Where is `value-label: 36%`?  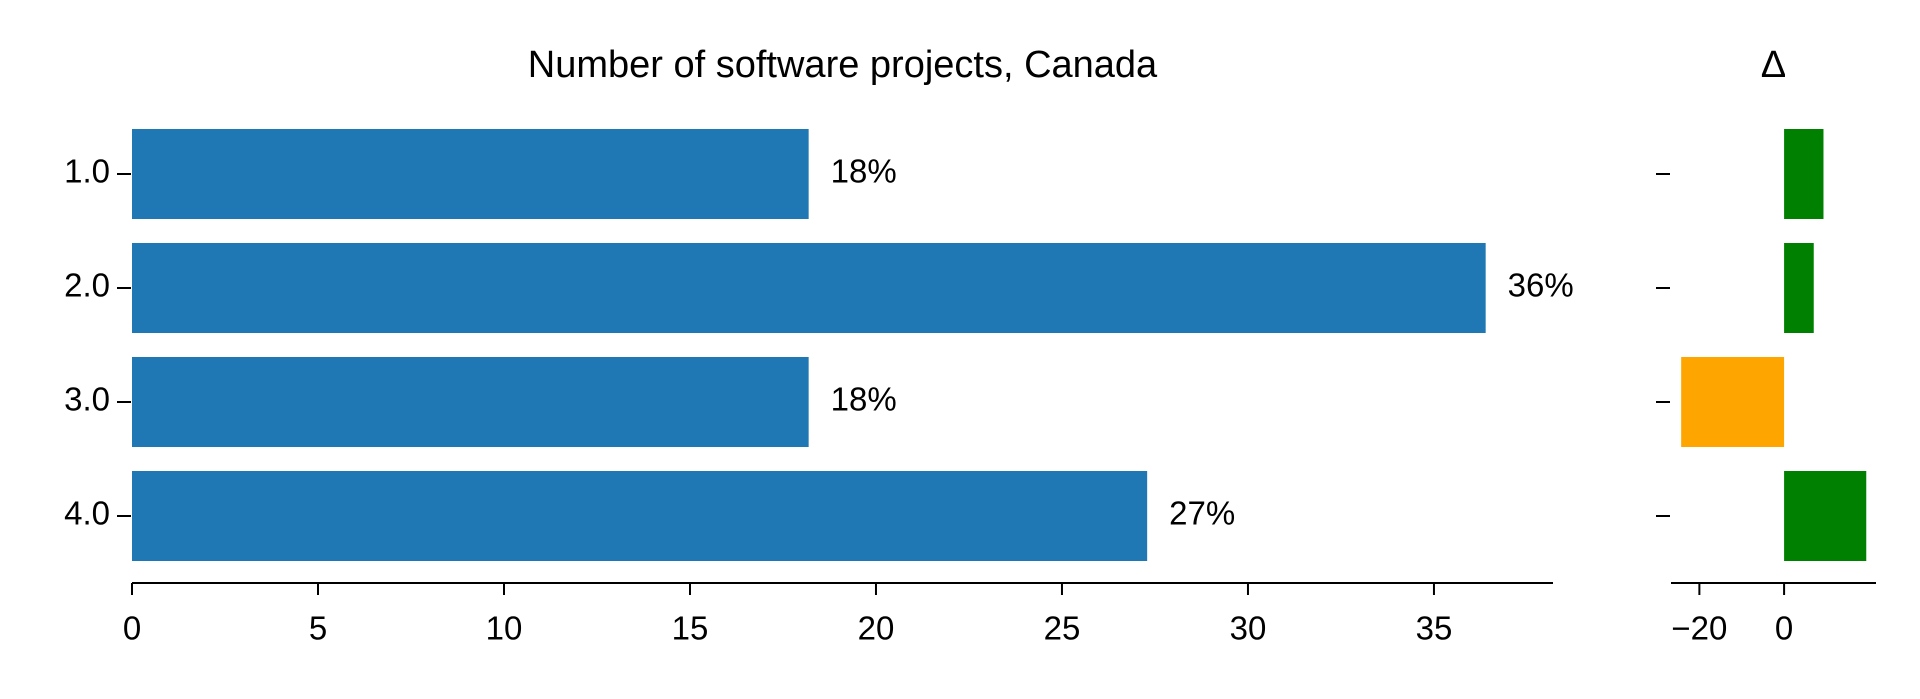 value-label: 36% is located at coordinates (1541, 285).